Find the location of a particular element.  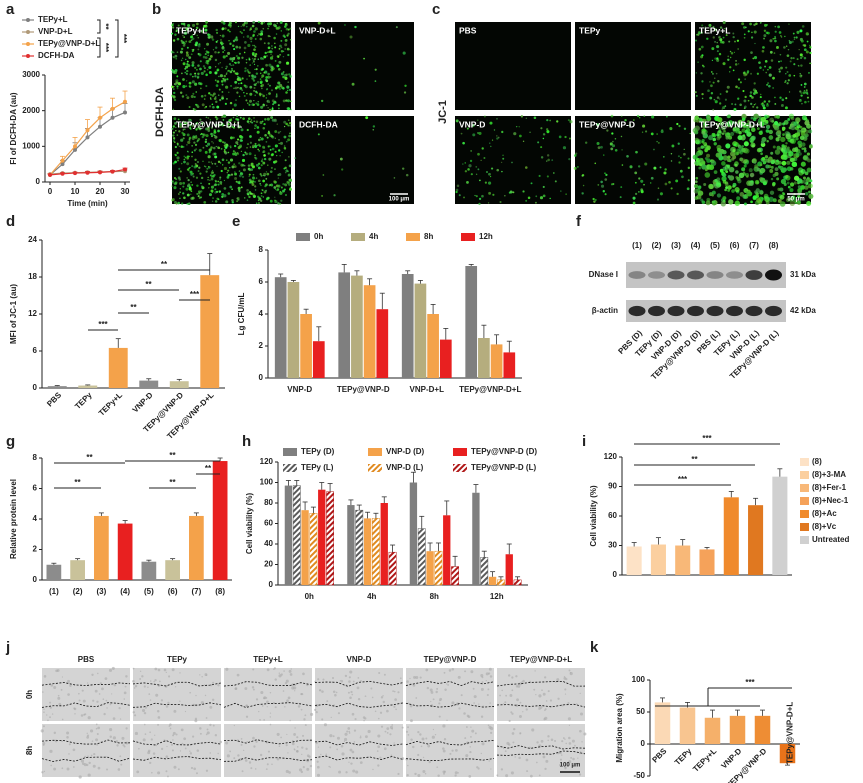

lane-number: (8) is located at coordinates (774, 245).